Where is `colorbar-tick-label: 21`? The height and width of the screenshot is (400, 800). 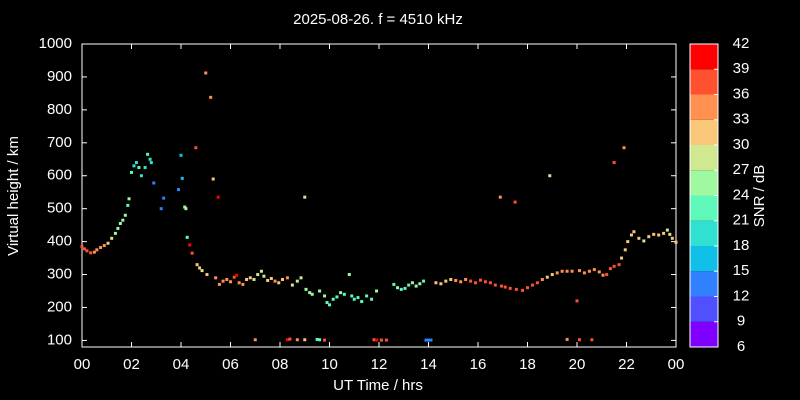
colorbar-tick-label: 21 is located at coordinates (741, 220).